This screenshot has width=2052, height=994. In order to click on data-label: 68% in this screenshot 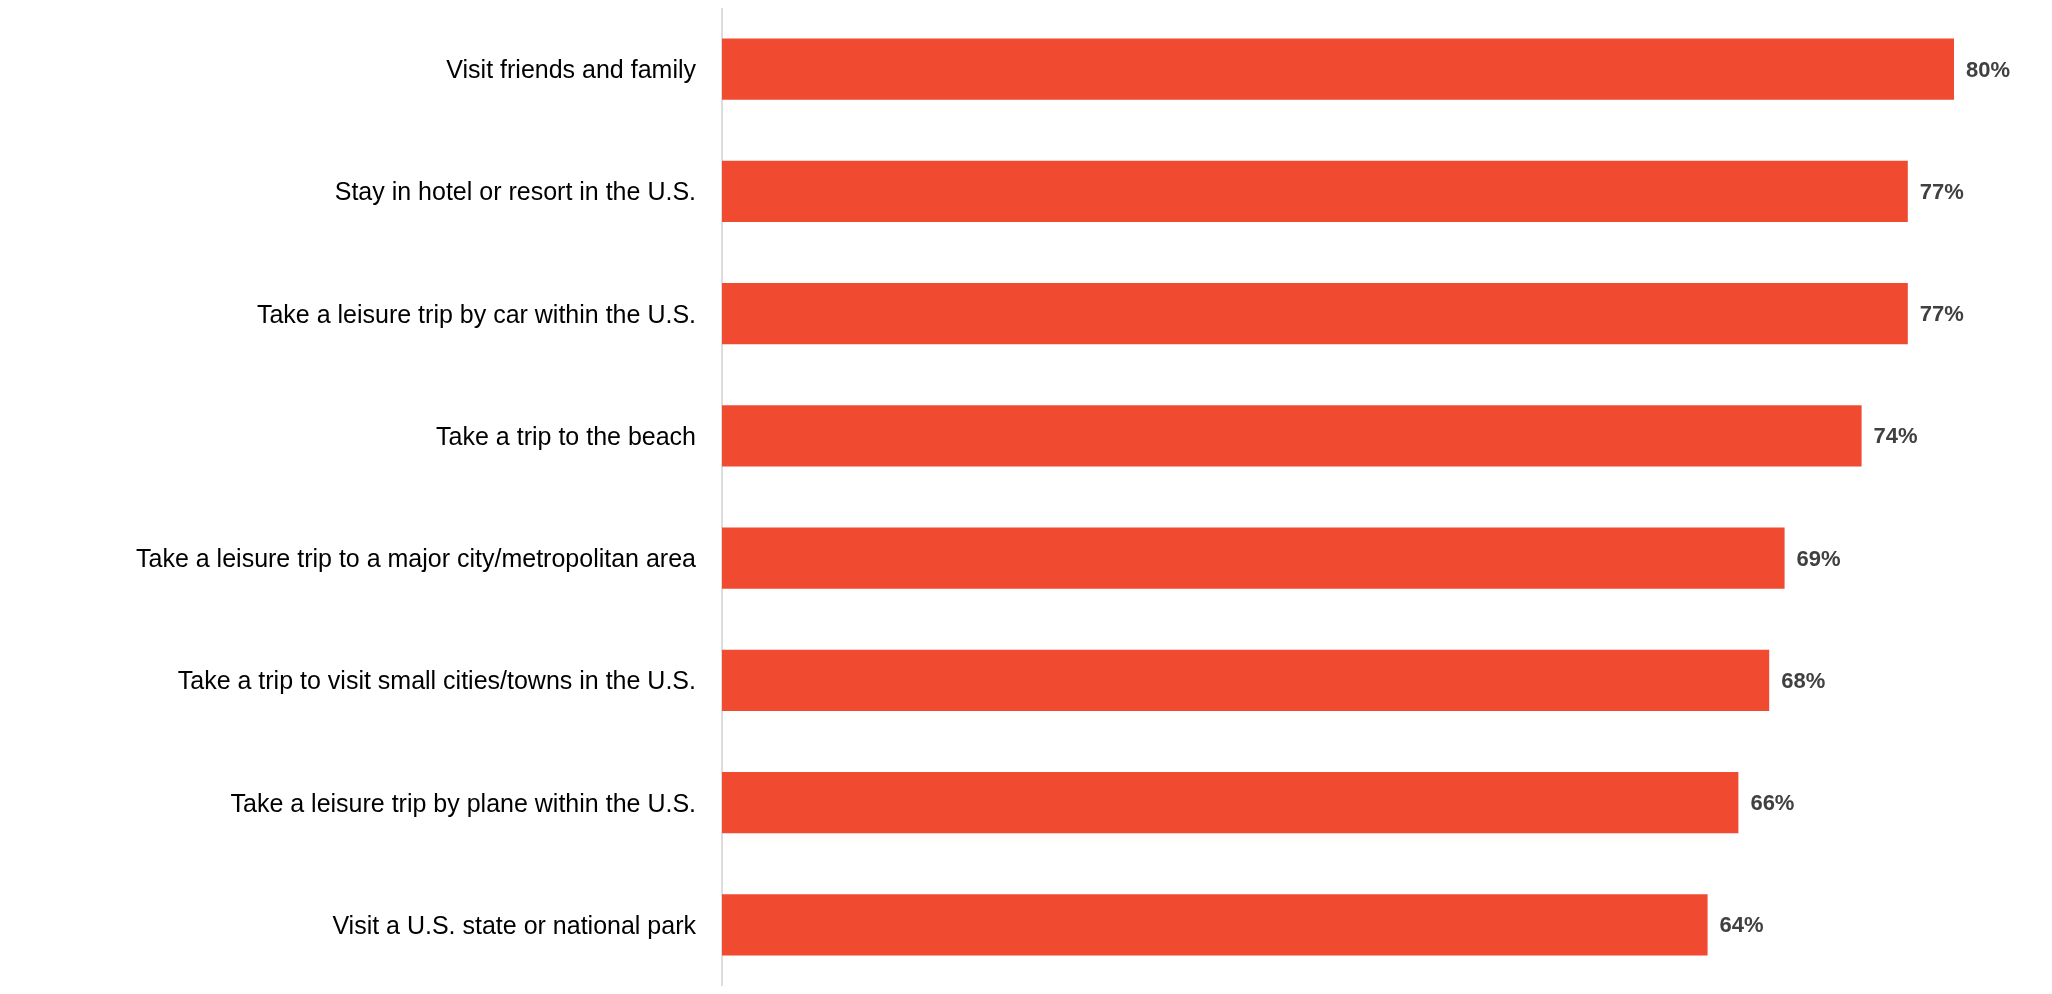, I will do `click(1803, 680)`.